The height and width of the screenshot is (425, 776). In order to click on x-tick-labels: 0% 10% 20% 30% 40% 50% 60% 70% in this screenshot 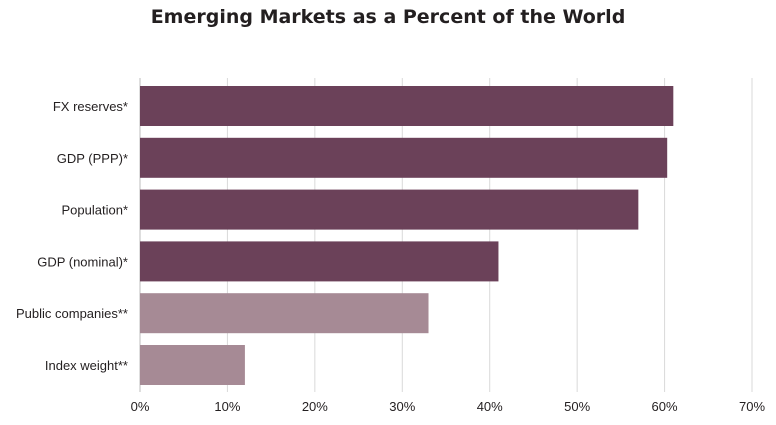, I will do `click(448, 406)`.